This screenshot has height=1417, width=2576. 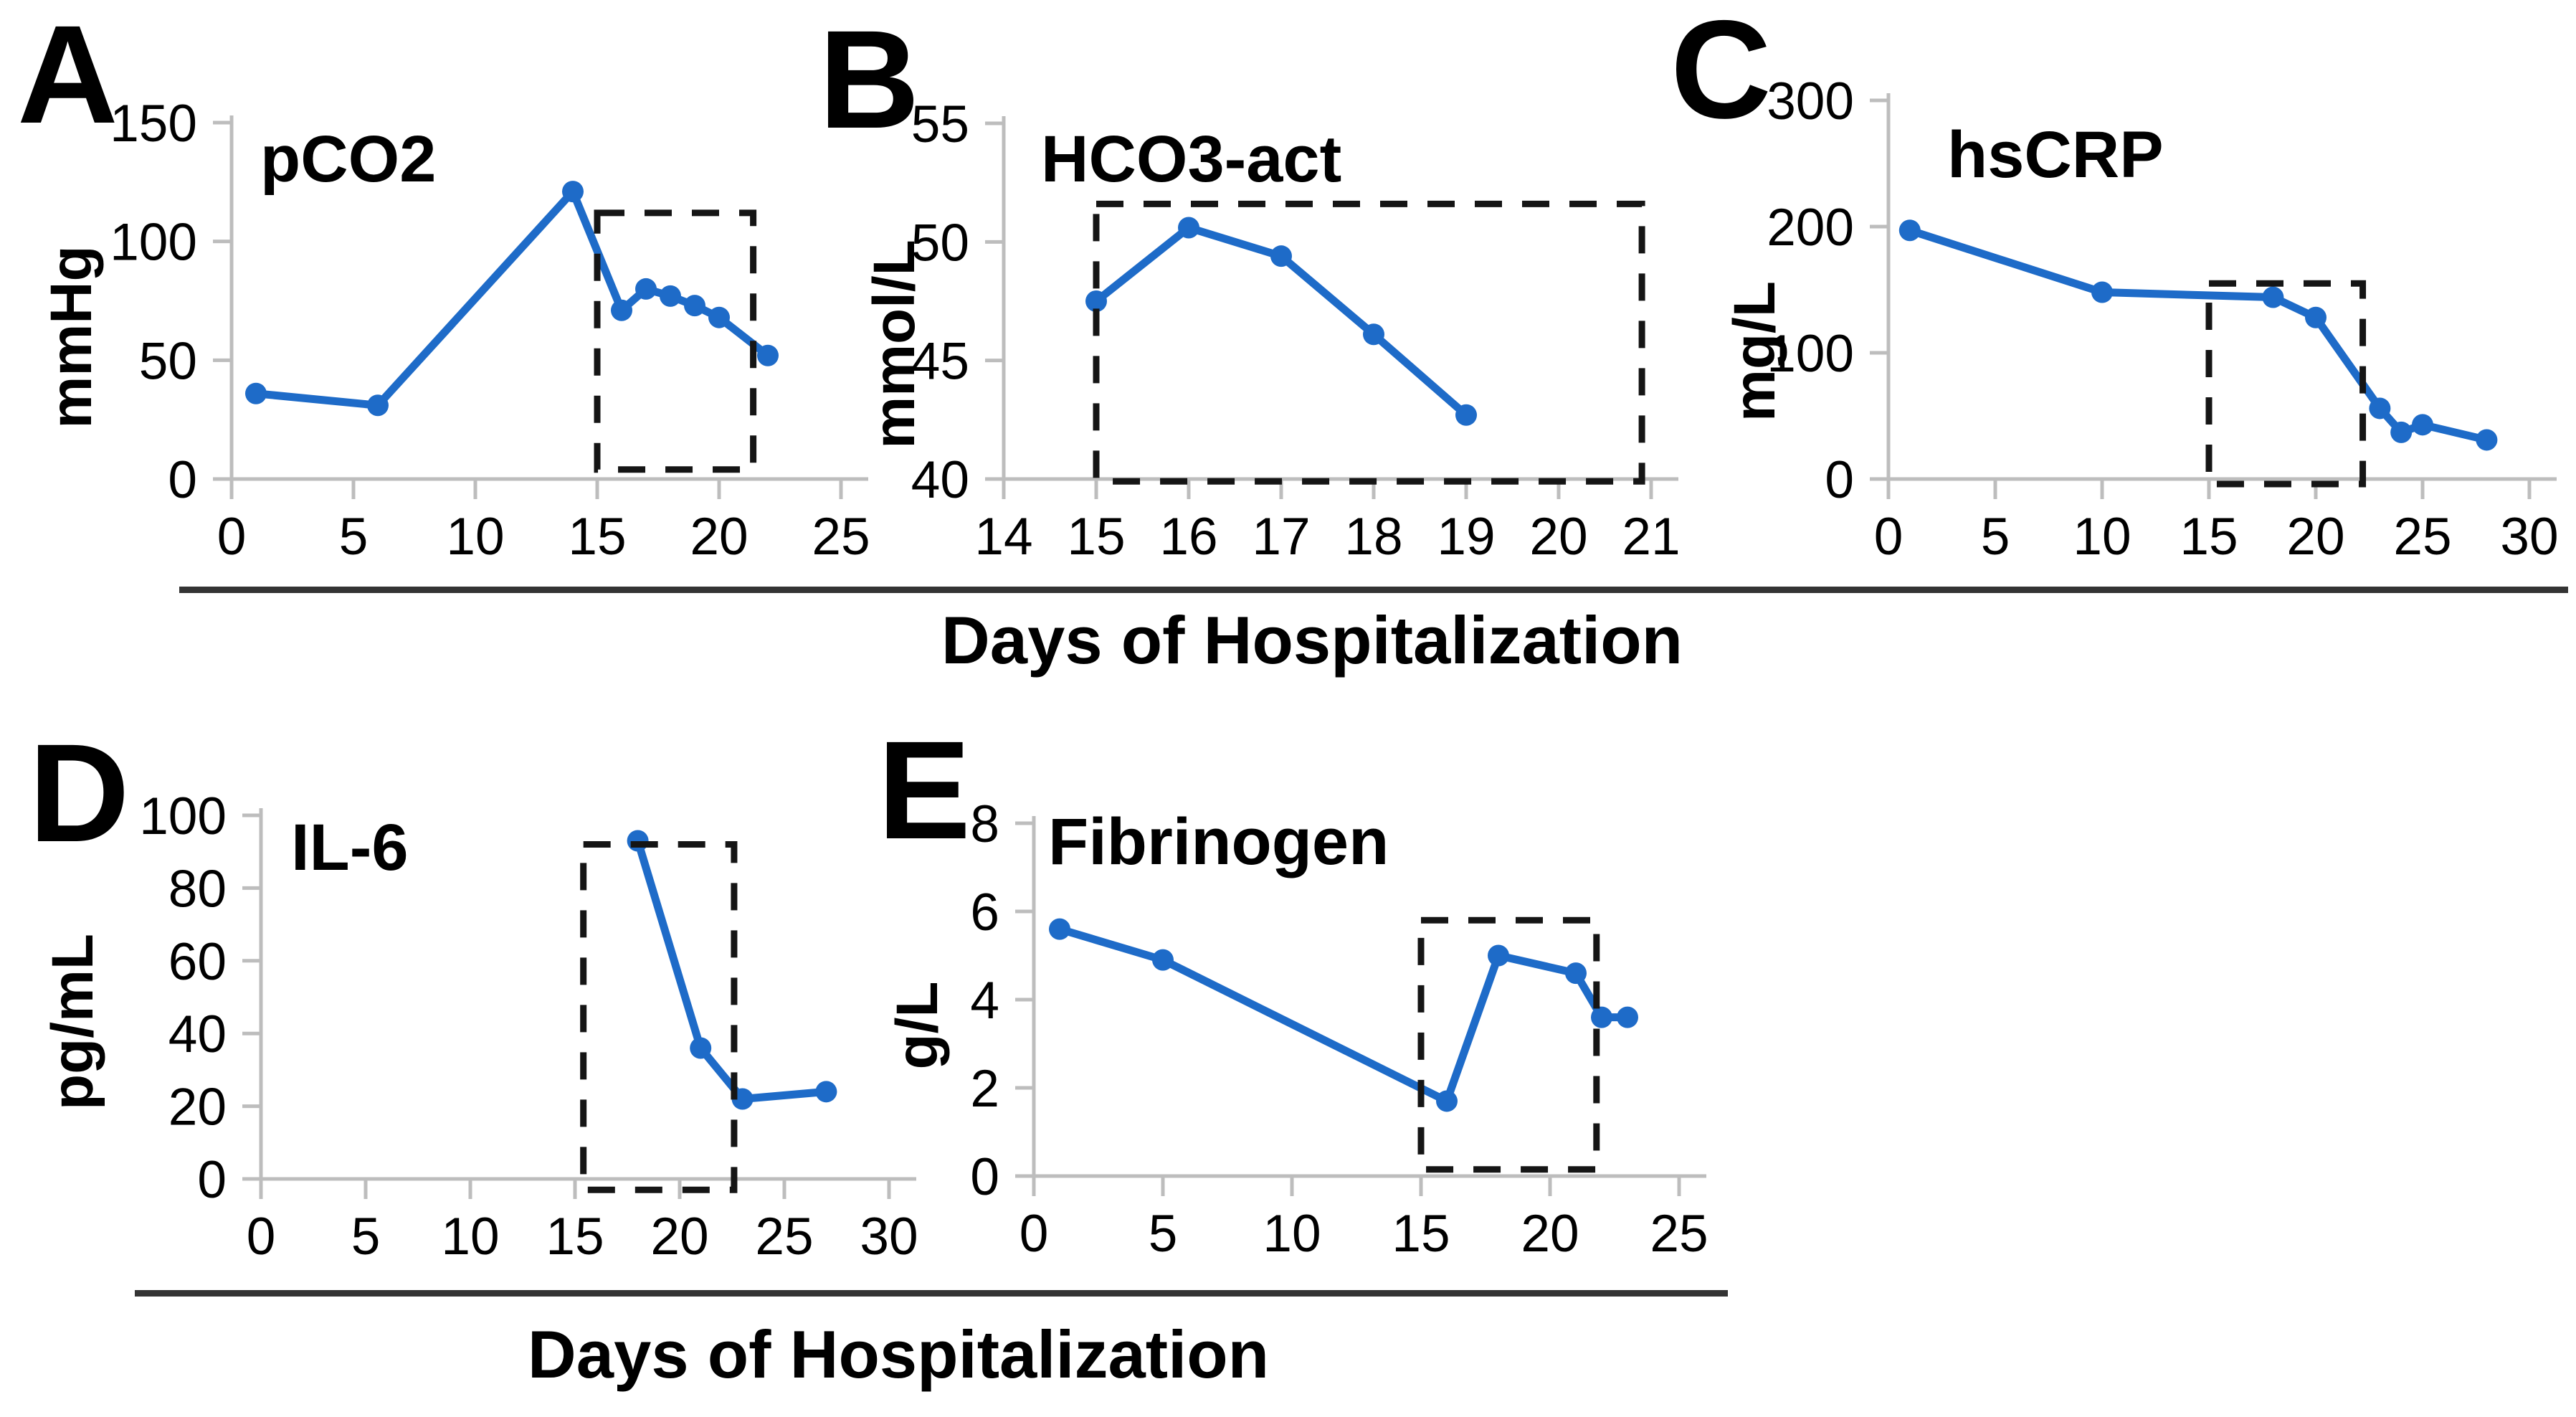 I want to click on x-tick-label: 17, so click(x=1281, y=537).